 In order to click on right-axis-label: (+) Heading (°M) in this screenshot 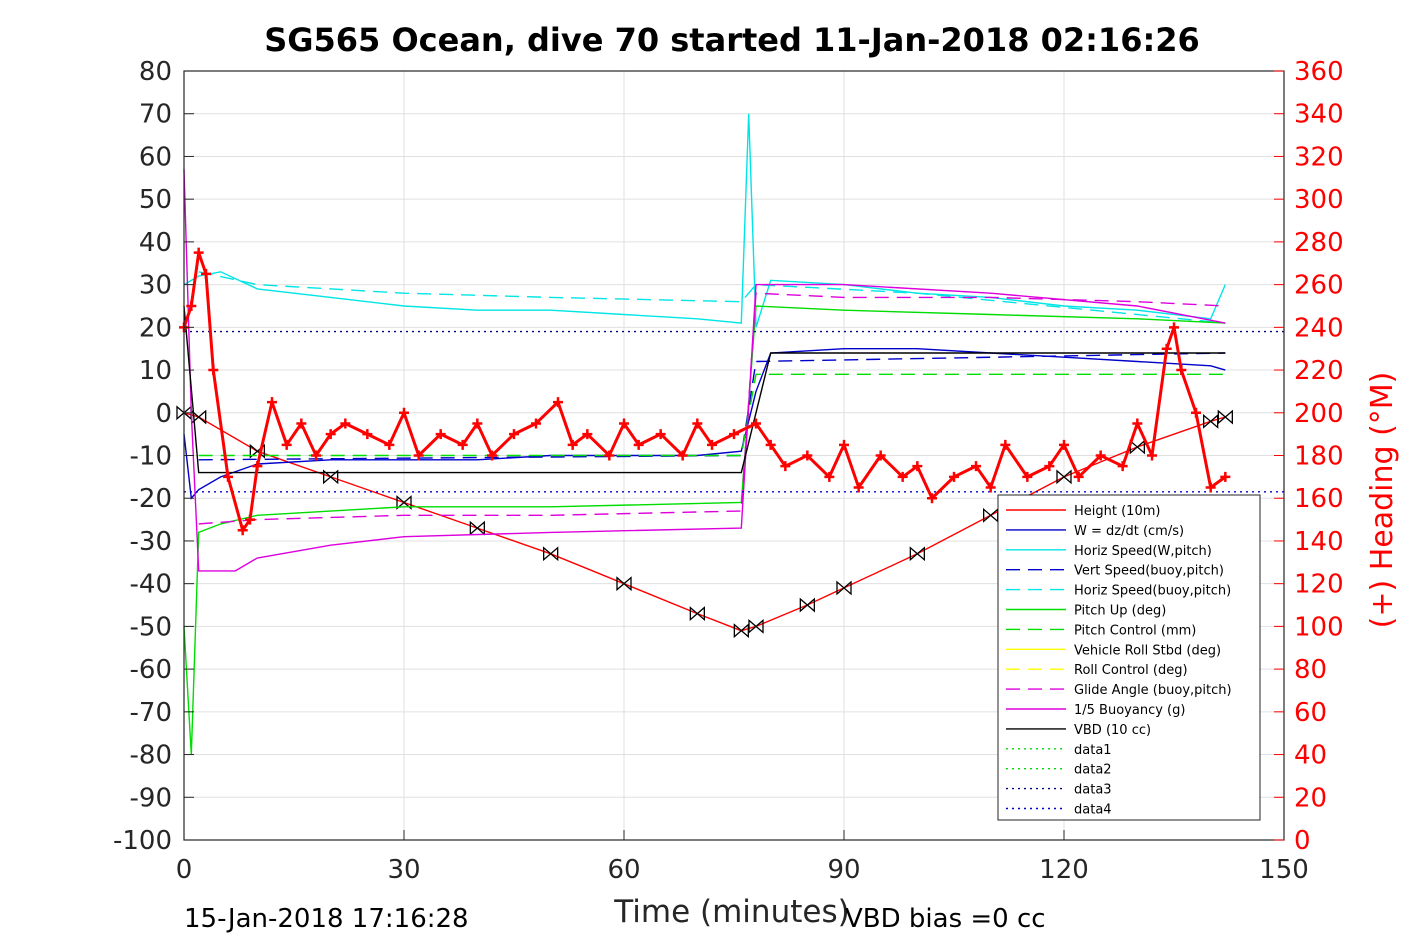, I will do `click(1382, 500)`.